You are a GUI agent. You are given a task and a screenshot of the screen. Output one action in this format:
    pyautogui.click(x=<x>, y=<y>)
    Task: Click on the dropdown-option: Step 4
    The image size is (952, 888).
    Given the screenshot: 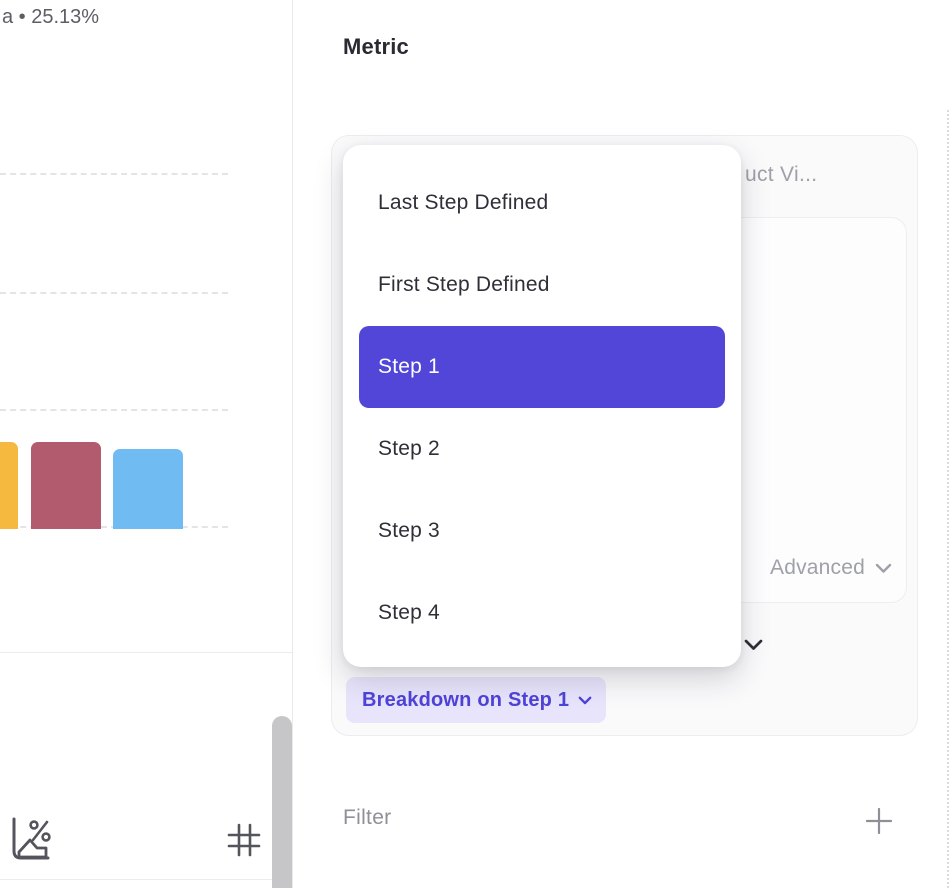 What is the action you would take?
    pyautogui.click(x=409, y=612)
    